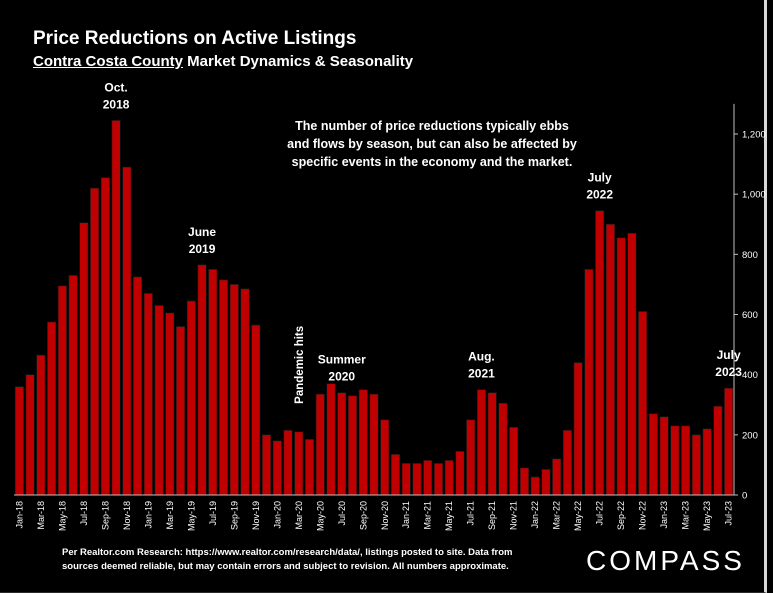 The image size is (773, 593). What do you see at coordinates (621, 515) in the screenshot?
I see `x-tick-label: Sep-22` at bounding box center [621, 515].